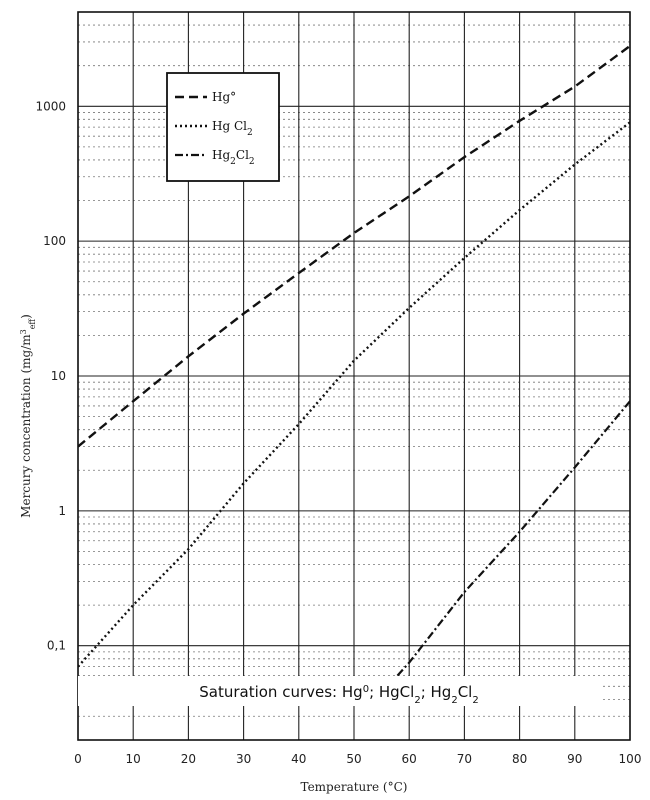 This screenshot has width=650, height=800. I want to click on x-tick-label: 100, so click(630, 759).